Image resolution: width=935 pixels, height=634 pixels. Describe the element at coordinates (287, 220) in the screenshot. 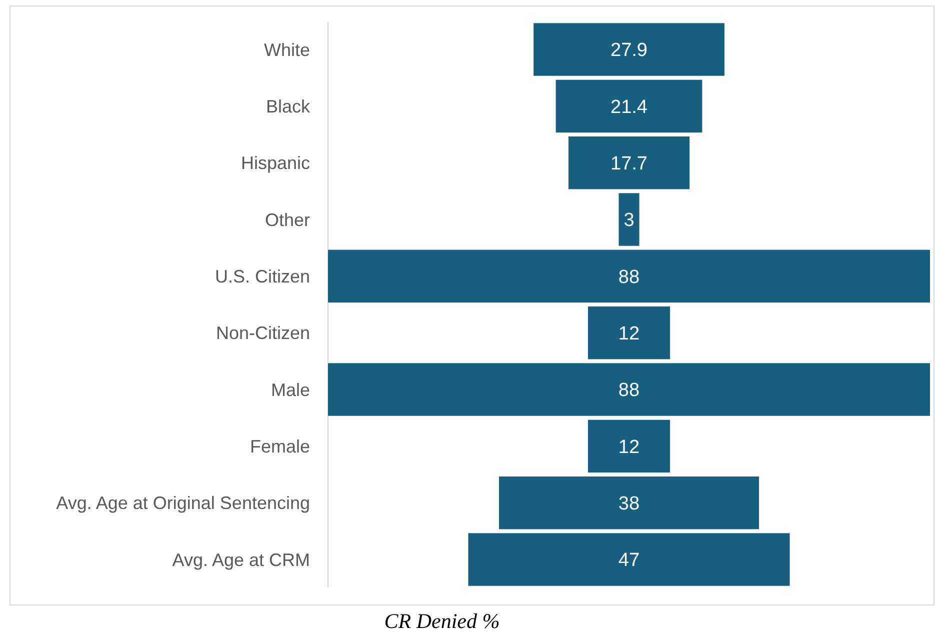

I see `category-label: Other` at that location.